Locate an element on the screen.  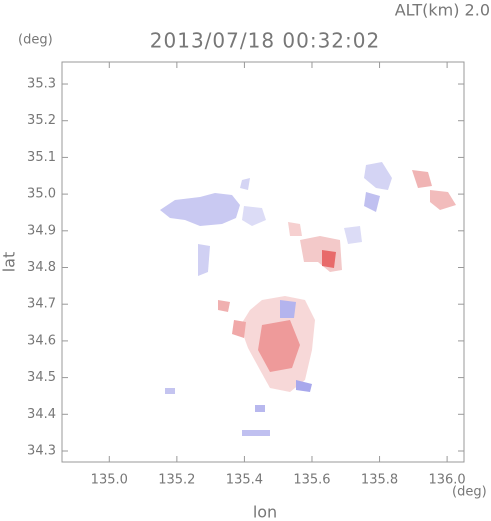
y-tick-label: 35.3 is located at coordinates (41, 84).